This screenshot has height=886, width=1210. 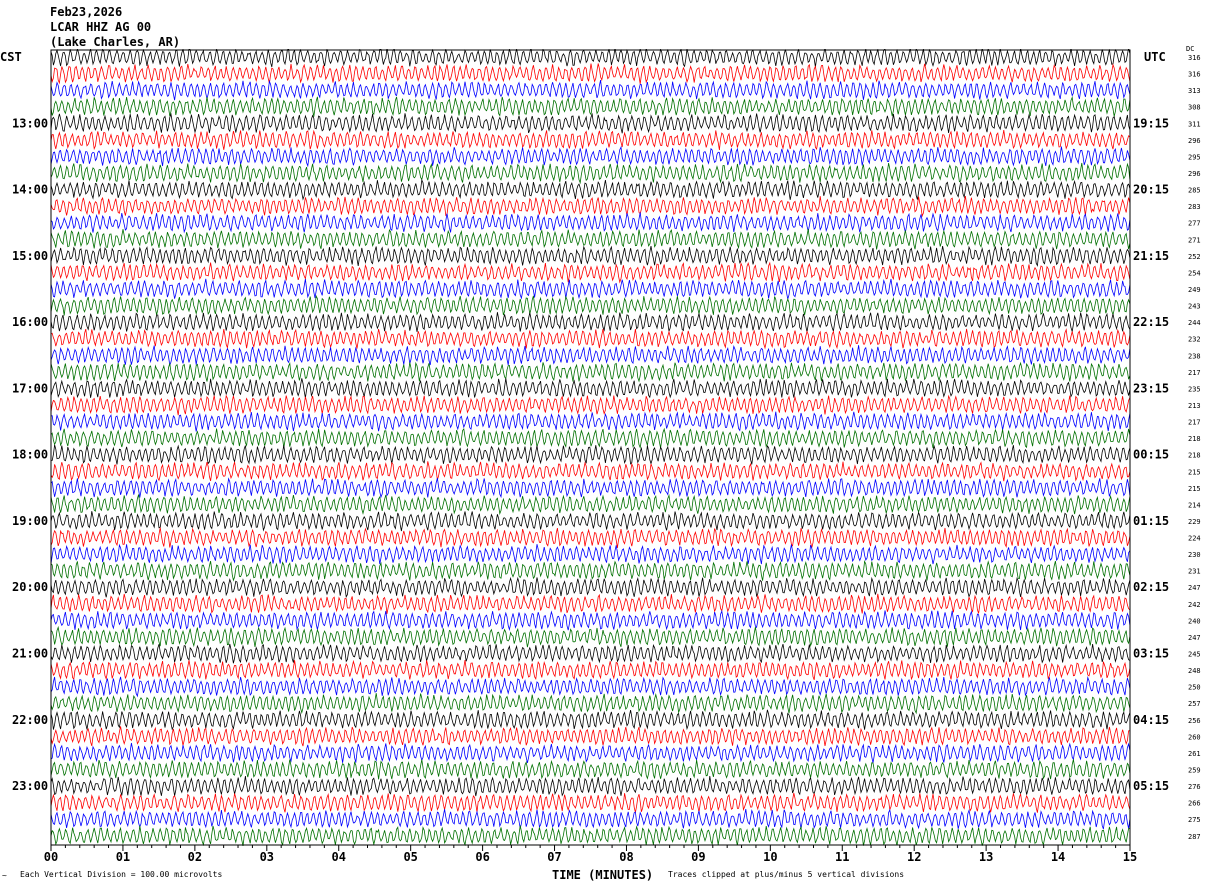 What do you see at coordinates (554, 857) in the screenshot?
I see `x-tick-label: 07` at bounding box center [554, 857].